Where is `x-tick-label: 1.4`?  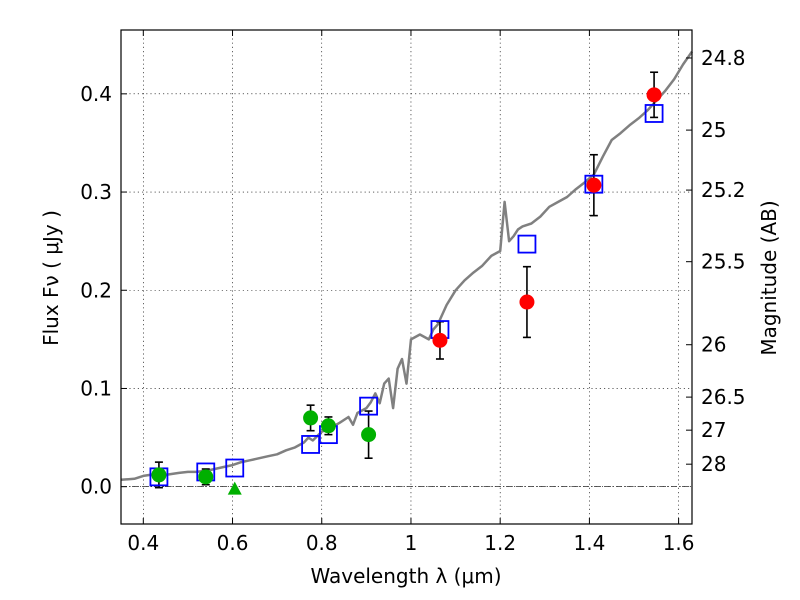 x-tick-label: 1.4 is located at coordinates (589, 543).